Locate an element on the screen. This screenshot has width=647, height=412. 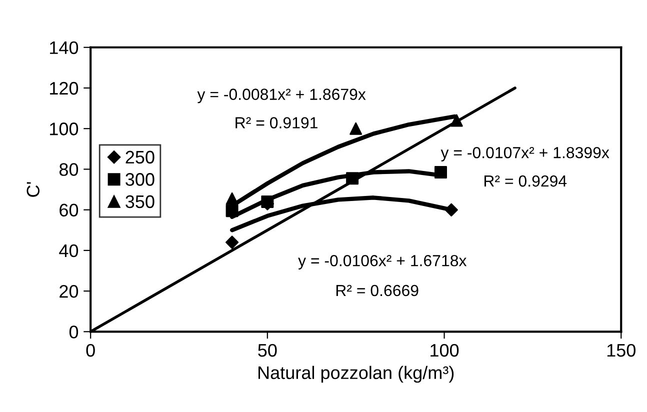
legend-label: 250 is located at coordinates (140, 157).